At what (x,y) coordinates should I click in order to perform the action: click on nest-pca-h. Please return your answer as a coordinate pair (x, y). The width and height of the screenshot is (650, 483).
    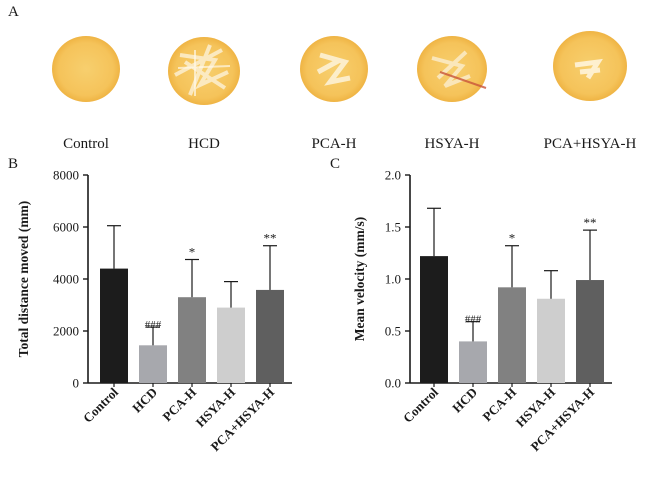
    Looking at the image, I should click on (334, 69).